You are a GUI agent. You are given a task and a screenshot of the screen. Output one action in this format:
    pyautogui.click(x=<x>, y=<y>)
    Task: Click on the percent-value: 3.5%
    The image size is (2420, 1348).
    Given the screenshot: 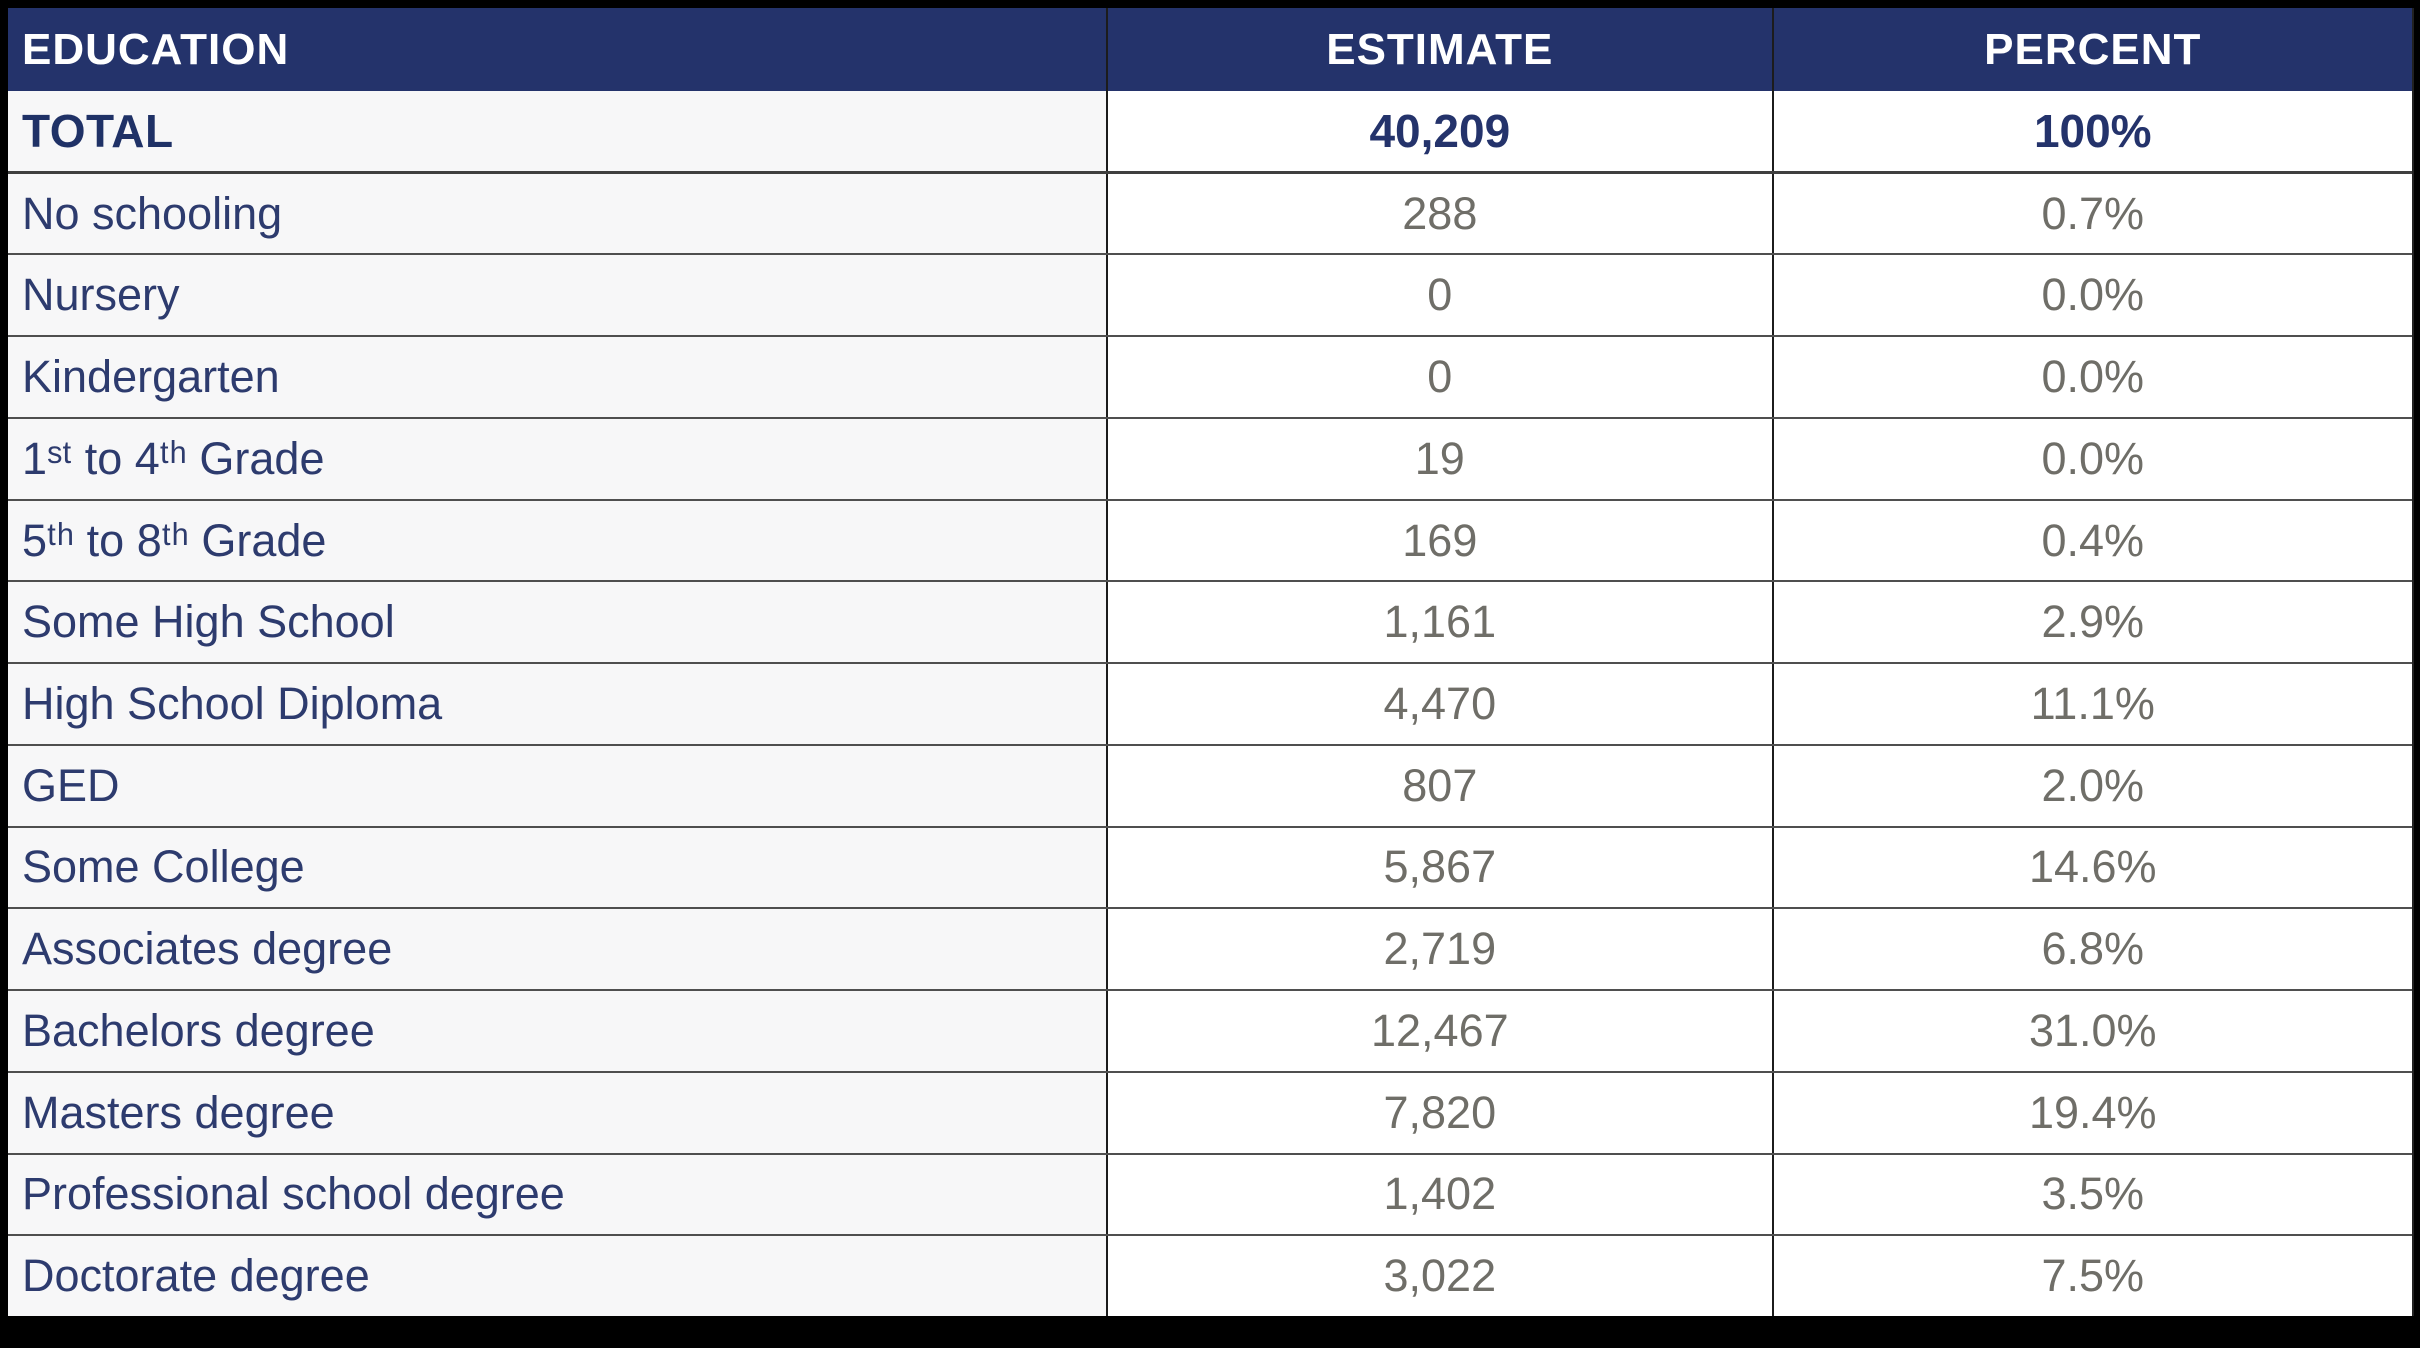 What is the action you would take?
    pyautogui.click(x=2091, y=1194)
    